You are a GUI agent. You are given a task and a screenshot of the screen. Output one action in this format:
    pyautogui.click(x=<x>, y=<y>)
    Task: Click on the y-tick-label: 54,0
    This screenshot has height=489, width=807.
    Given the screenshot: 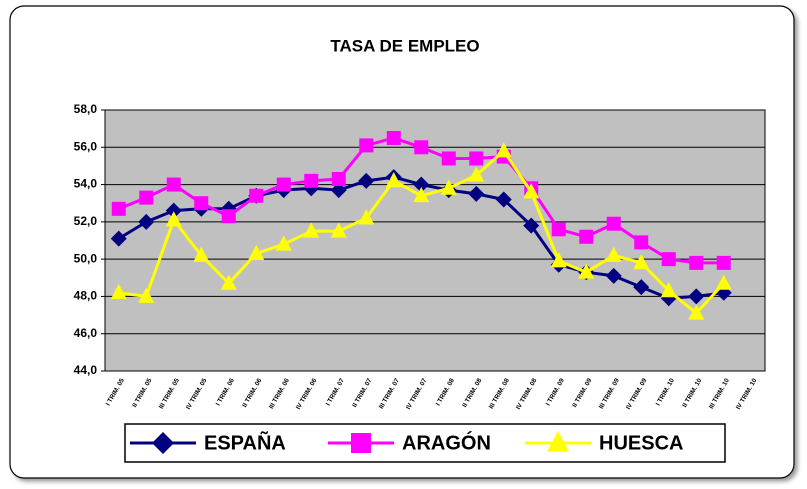 What is the action you would take?
    pyautogui.click(x=86, y=184)
    